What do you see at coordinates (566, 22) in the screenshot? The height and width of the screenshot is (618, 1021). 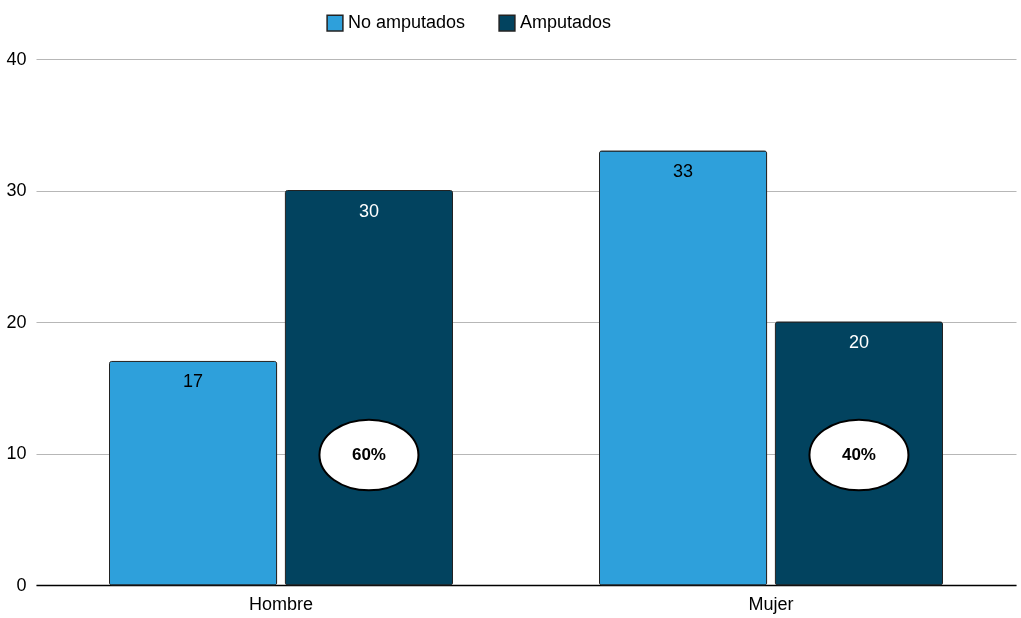 I see `legend-label: Amputados` at bounding box center [566, 22].